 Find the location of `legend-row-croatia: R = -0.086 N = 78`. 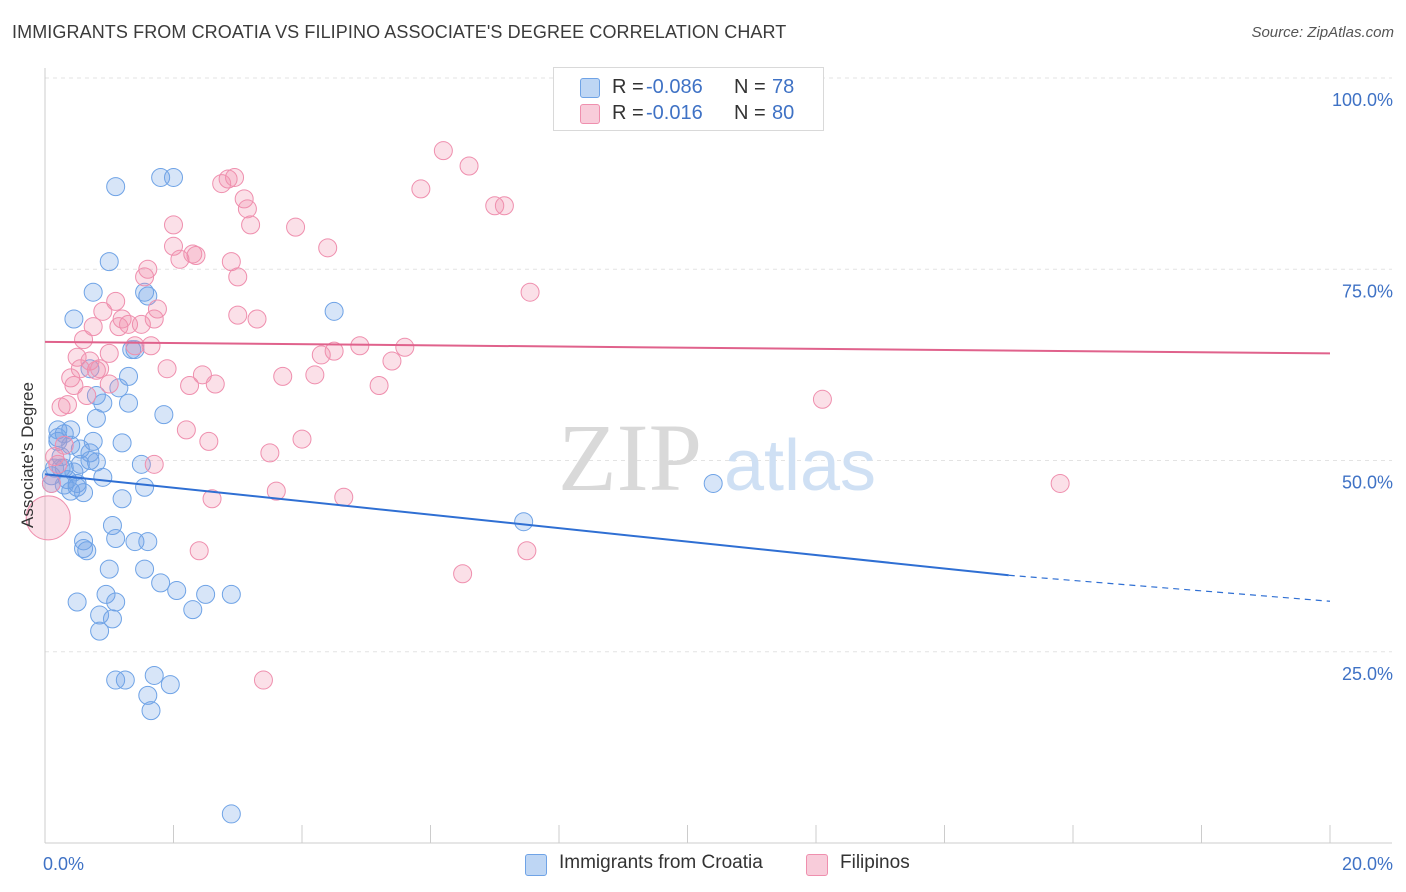

legend-row-croatia: R = -0.086 N = 78 is located at coordinates (688, 87).